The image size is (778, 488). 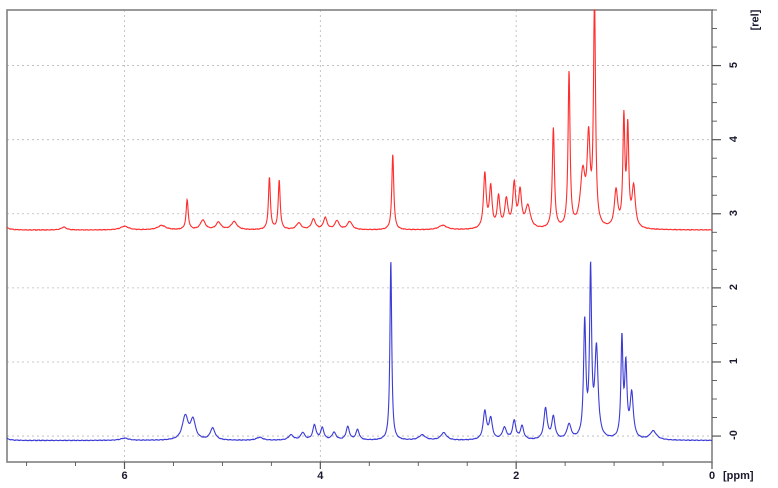 I want to click on x-tick-label: 6, so click(x=124, y=476).